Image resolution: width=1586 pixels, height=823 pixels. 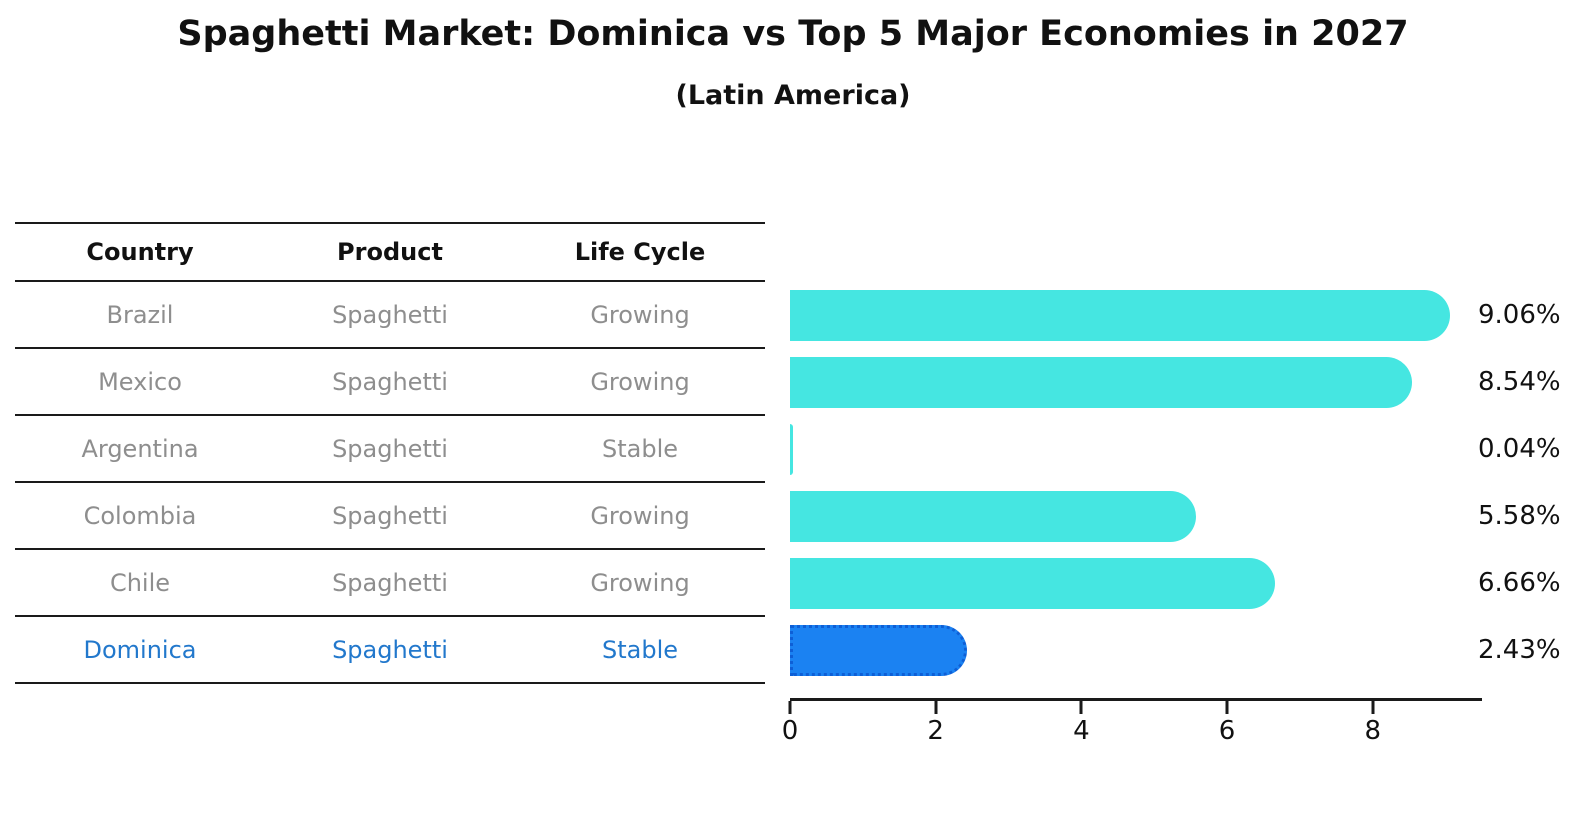 I want to click on table-row: Chile Spaghetti Growing, so click(x=390, y=583).